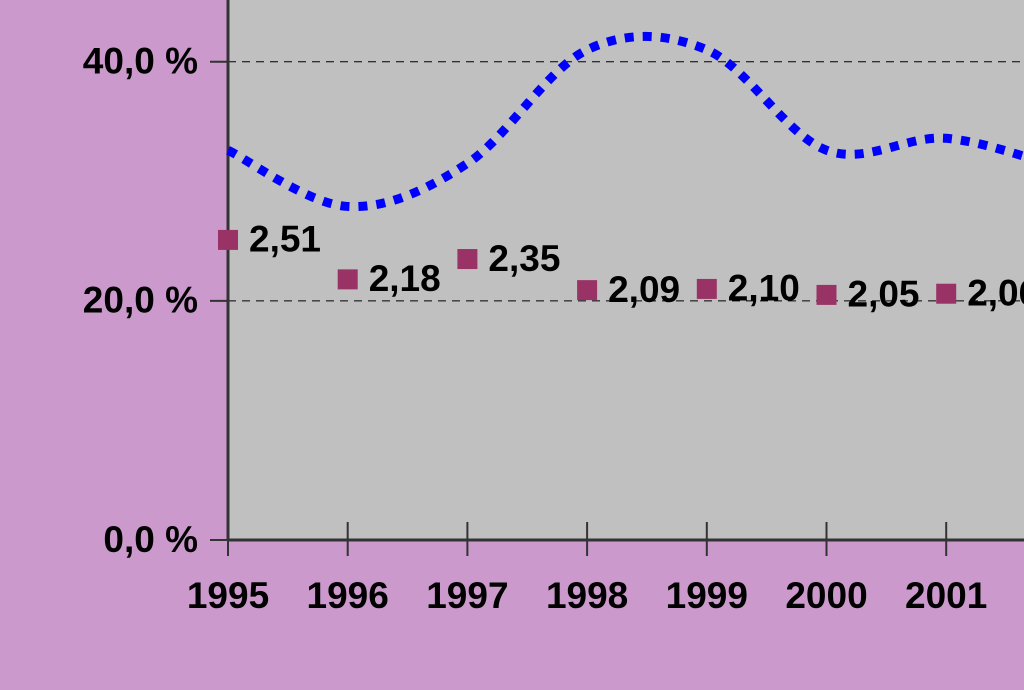  I want to click on y-tick-label: 20,0 %, so click(140, 300).